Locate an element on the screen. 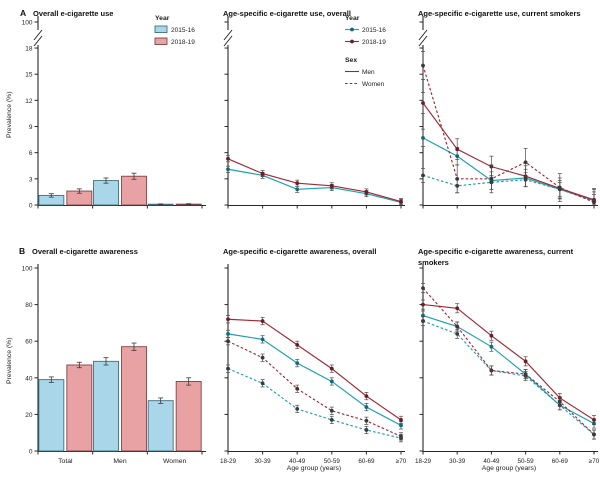  svg-text: 20 is located at coordinates (29, 415).